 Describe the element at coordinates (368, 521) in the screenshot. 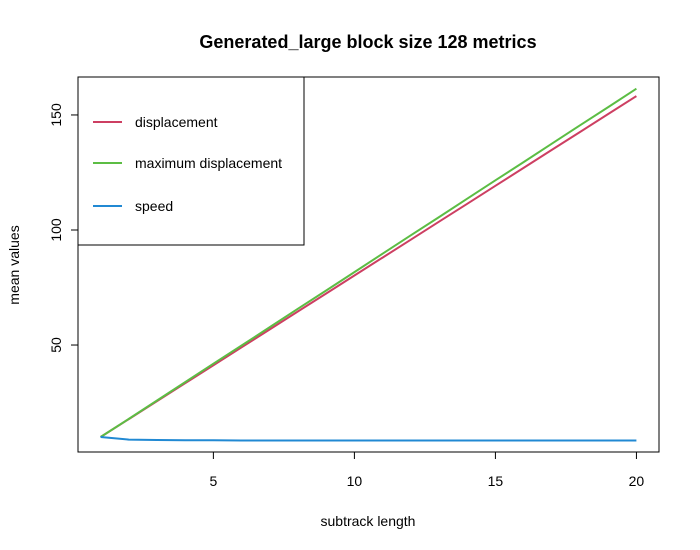

I see `x-axis-label: subtrack length` at that location.